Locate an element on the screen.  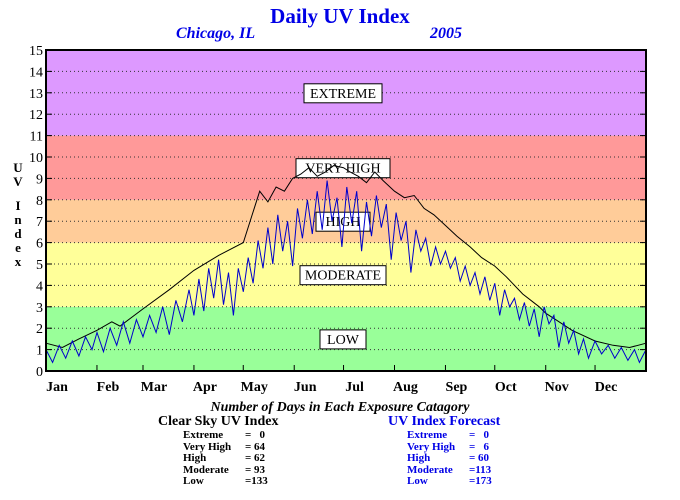
table-row: Very High = 6 is located at coordinates (460, 447).